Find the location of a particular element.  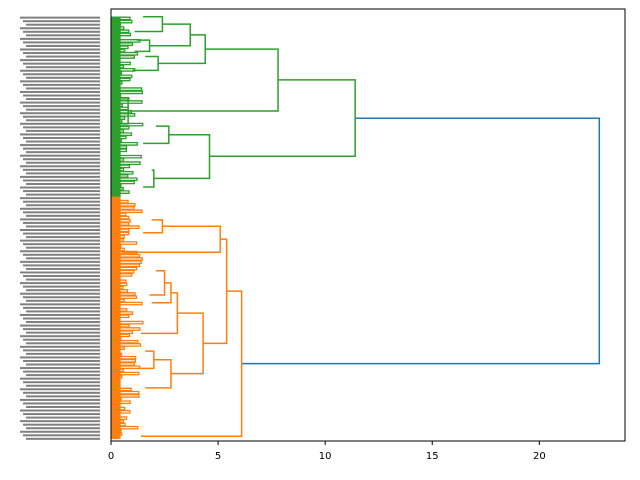

x-axis-ticks: 0 5 10 15 20 is located at coordinates (327, 451).